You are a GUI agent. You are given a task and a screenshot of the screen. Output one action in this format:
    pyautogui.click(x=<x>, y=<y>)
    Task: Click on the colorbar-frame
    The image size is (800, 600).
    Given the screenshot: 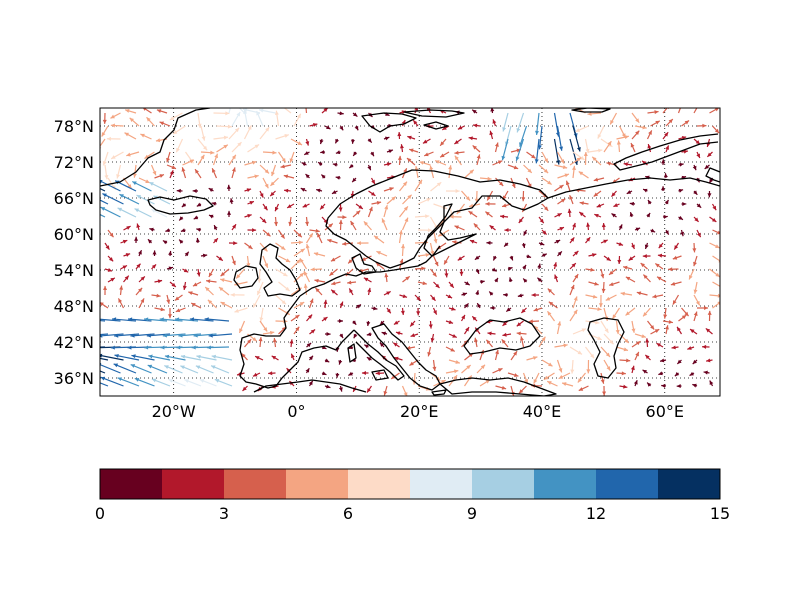 What is the action you would take?
    pyautogui.click(x=410, y=484)
    